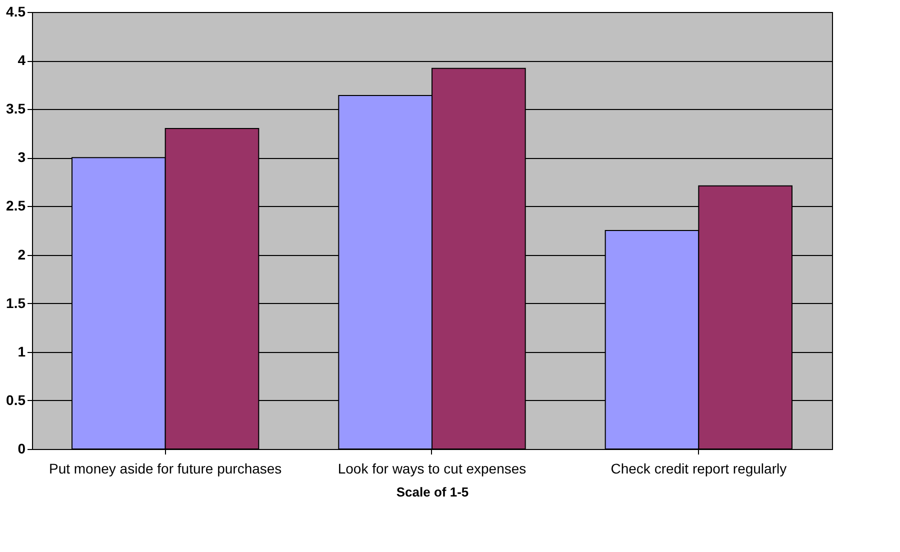  I want to click on x-tick-label: Look for ways to cut expenses, so click(432, 468).